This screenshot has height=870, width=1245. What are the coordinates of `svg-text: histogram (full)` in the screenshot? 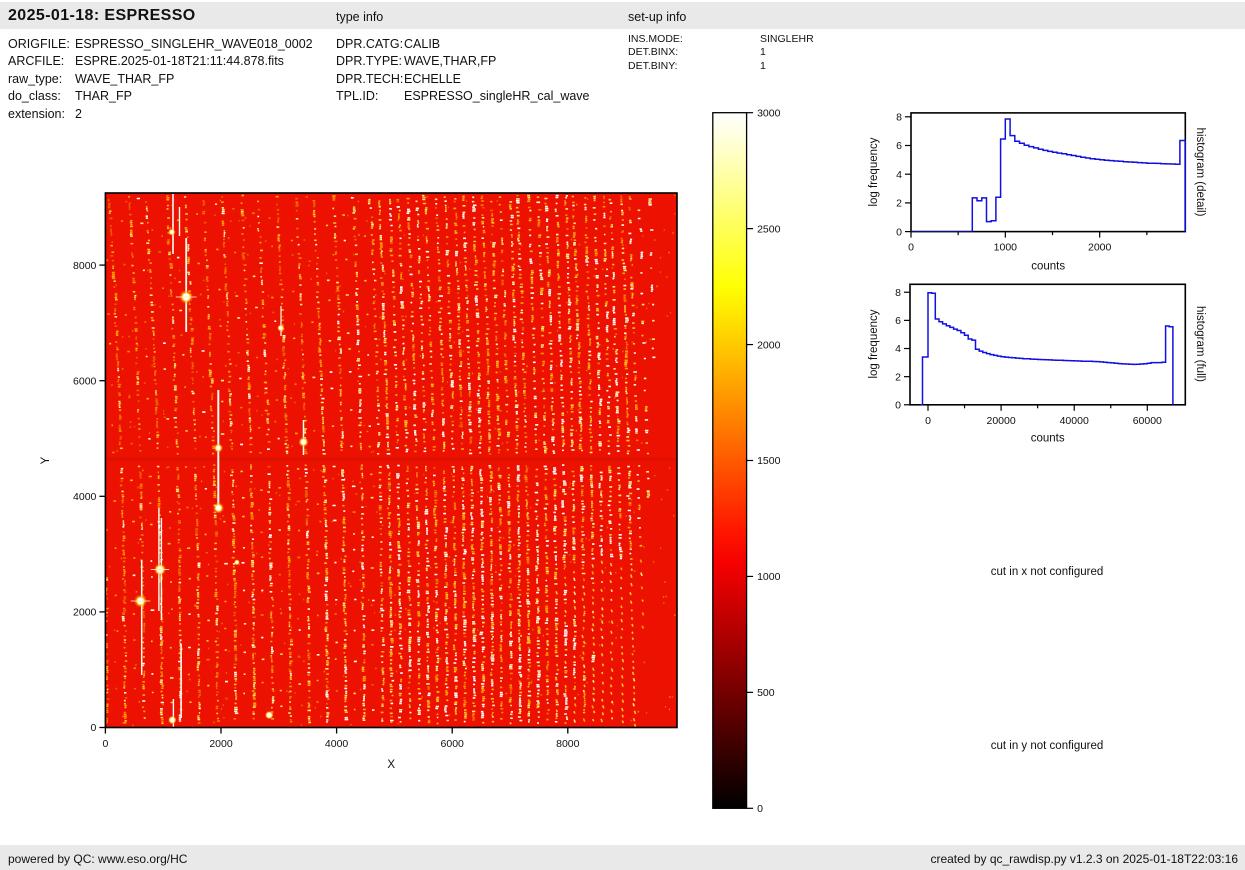 It's located at (1200, 344).